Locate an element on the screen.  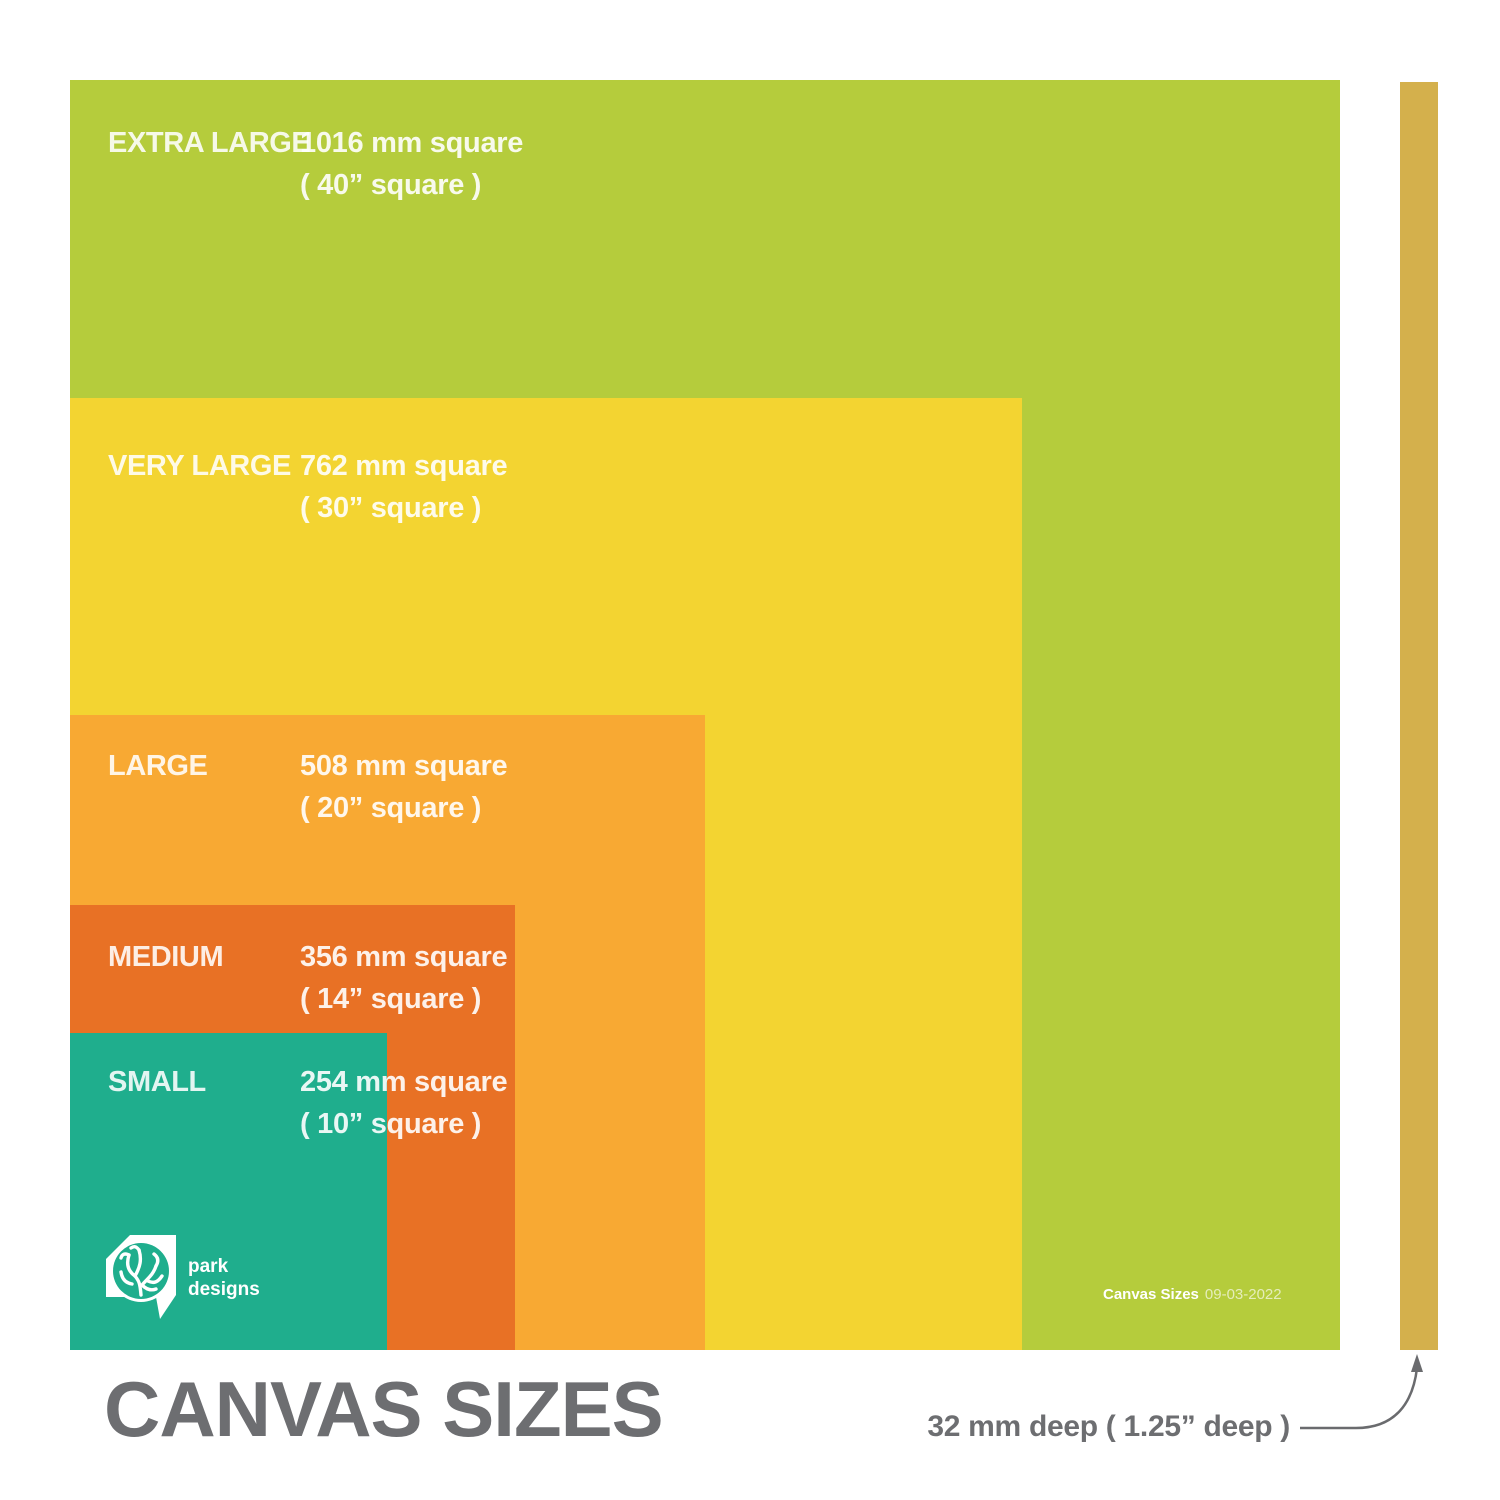
size-mm-very-large: 762 mm square is located at coordinates (404, 466).